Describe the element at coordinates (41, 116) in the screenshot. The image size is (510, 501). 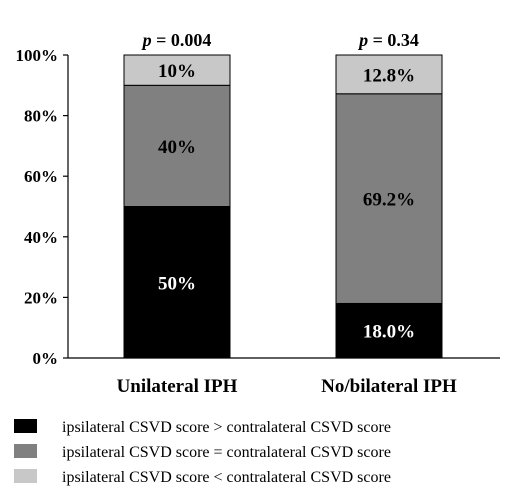
I see `y-tick-label: 80%` at that location.